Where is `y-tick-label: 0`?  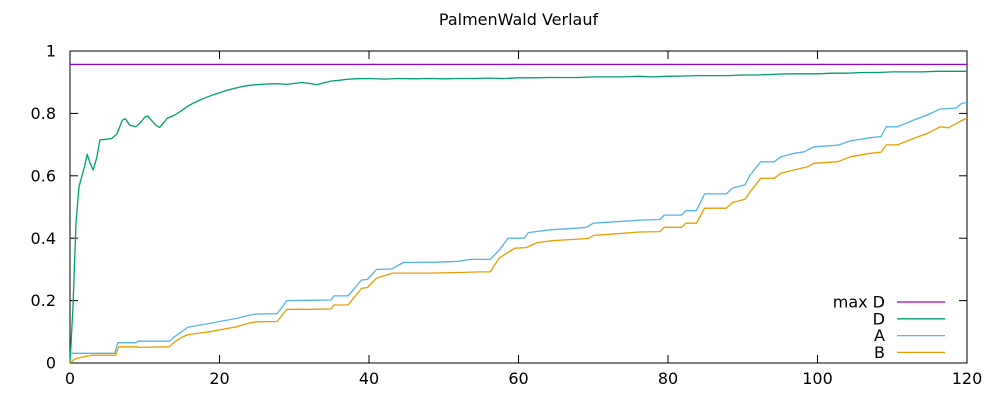
y-tick-label: 0 is located at coordinates (51, 363).